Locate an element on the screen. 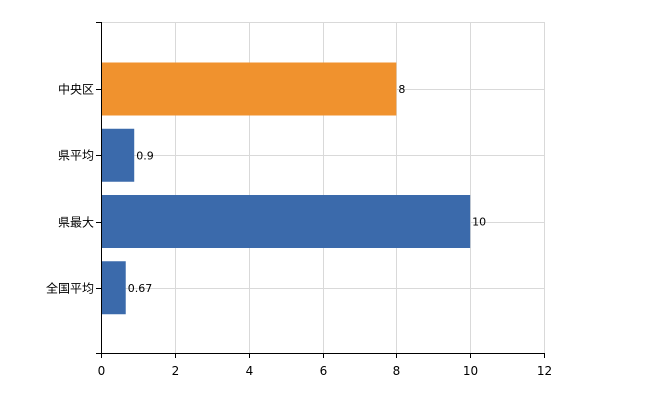 The width and height of the screenshot is (650, 400). data-label: 0.9 is located at coordinates (145, 155).